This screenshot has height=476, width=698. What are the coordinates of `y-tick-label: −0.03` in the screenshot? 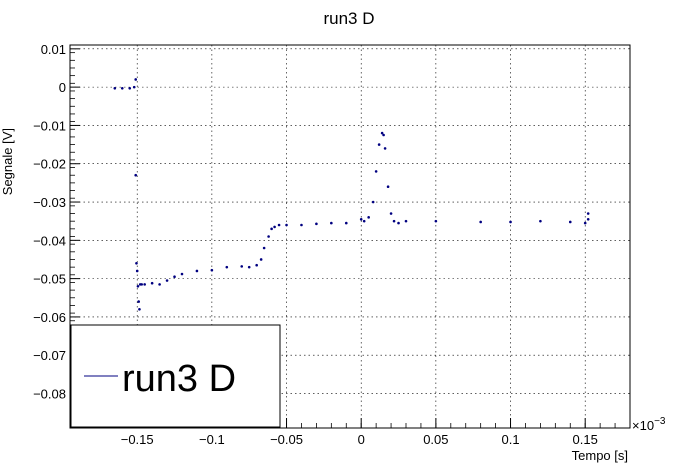 It's located at (49, 202).